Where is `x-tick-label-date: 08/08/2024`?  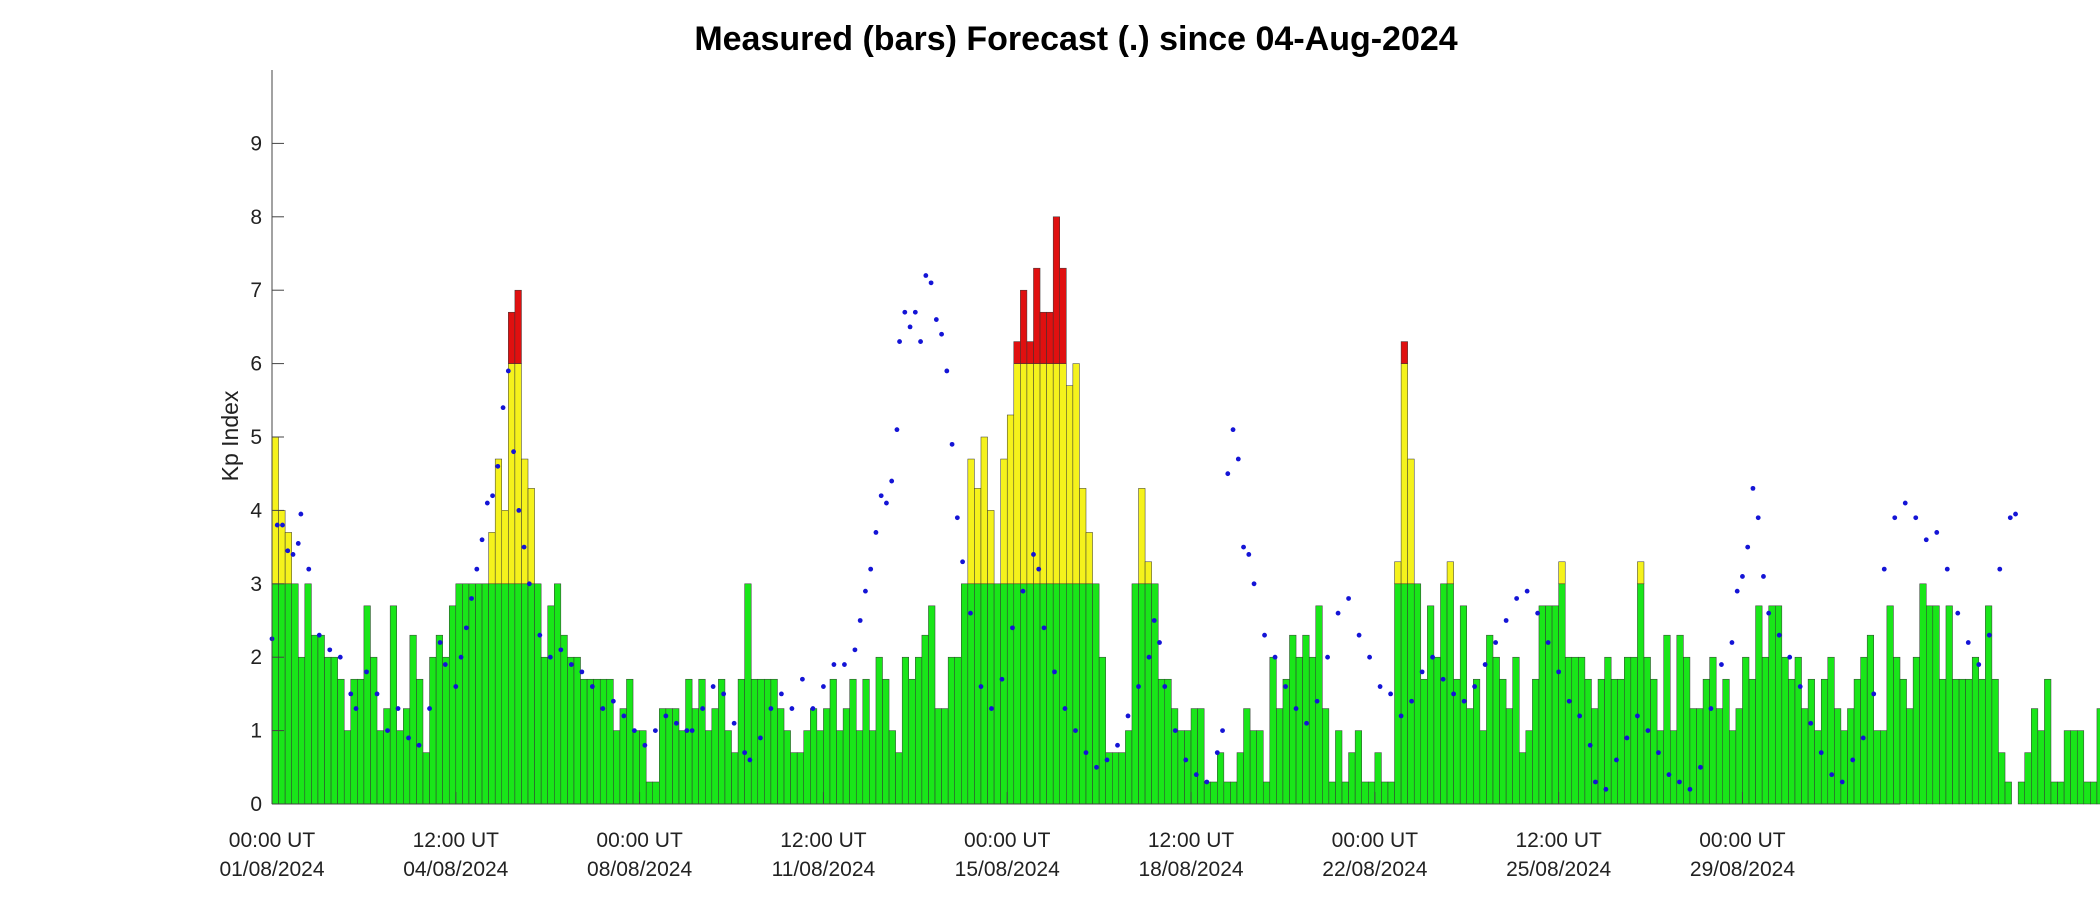 x-tick-label-date: 08/08/2024 is located at coordinates (639, 869).